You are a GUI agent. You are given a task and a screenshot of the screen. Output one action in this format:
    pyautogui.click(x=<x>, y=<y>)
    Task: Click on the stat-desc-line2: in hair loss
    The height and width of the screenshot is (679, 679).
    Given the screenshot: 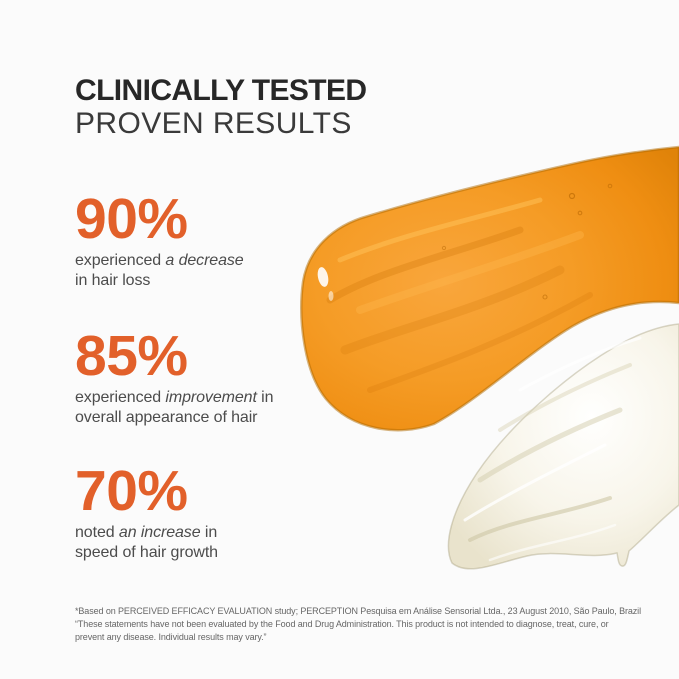 What is the action you would take?
    pyautogui.click(x=113, y=280)
    